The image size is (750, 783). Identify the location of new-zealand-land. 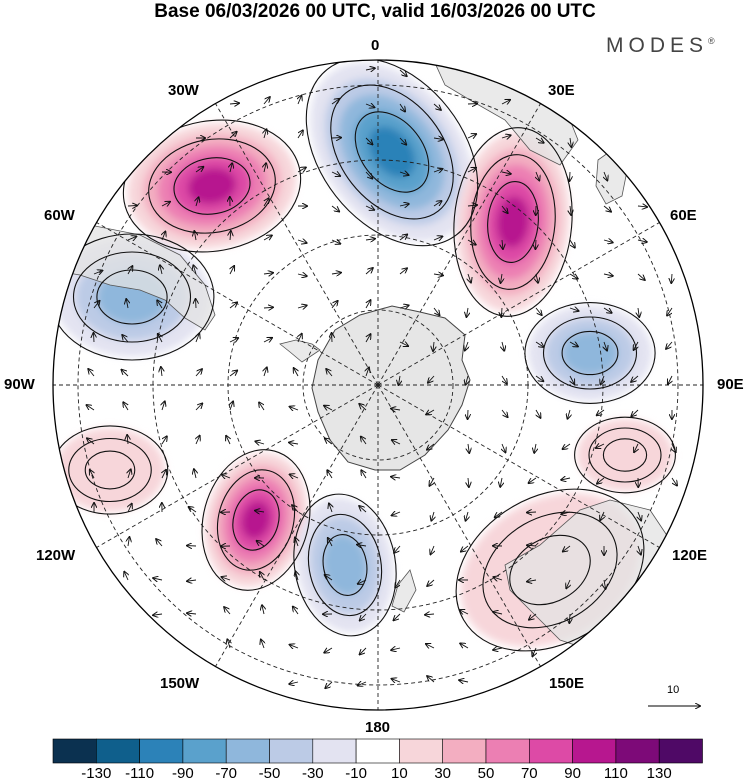
(404, 591).